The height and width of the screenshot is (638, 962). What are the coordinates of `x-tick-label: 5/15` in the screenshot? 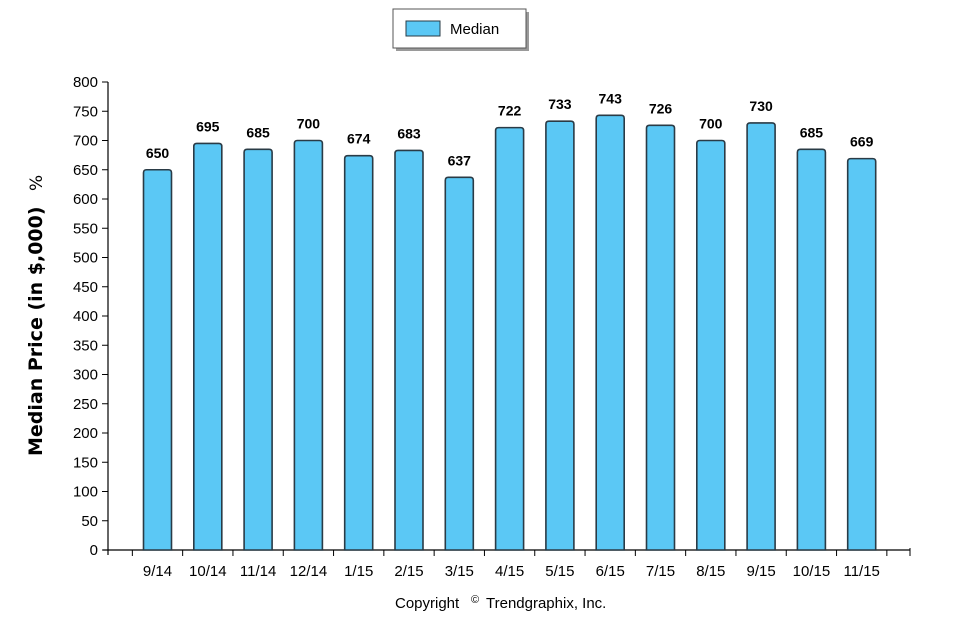 It's located at (559, 571).